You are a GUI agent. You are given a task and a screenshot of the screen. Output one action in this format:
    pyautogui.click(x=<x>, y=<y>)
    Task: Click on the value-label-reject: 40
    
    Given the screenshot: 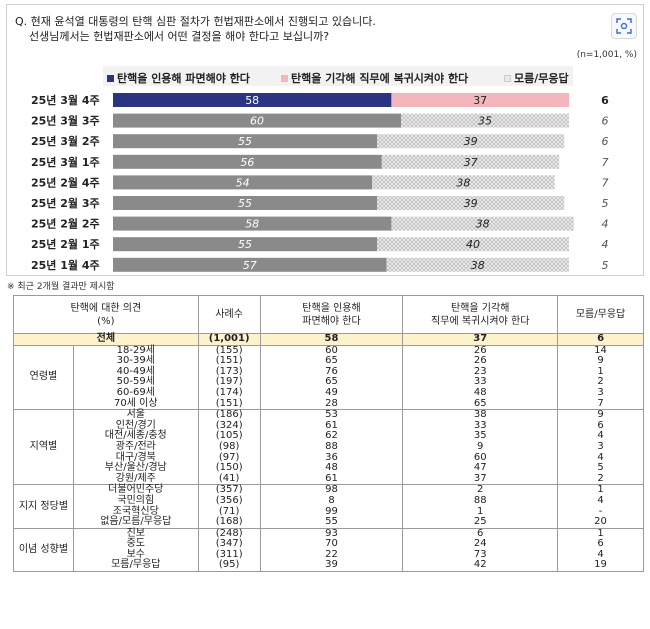 What is the action you would take?
    pyautogui.click(x=473, y=244)
    